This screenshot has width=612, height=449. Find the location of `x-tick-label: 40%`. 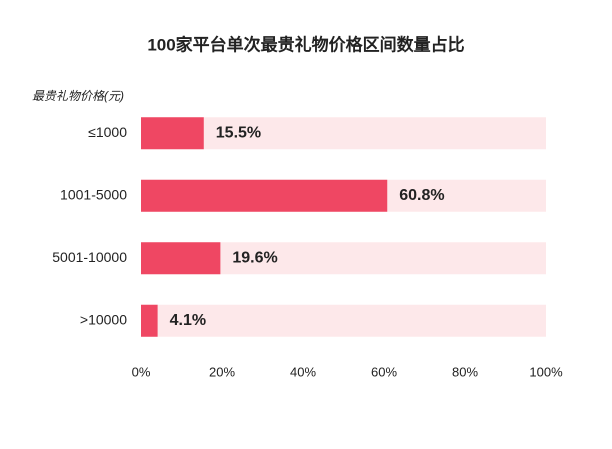

x-tick-label: 40% is located at coordinates (303, 371).